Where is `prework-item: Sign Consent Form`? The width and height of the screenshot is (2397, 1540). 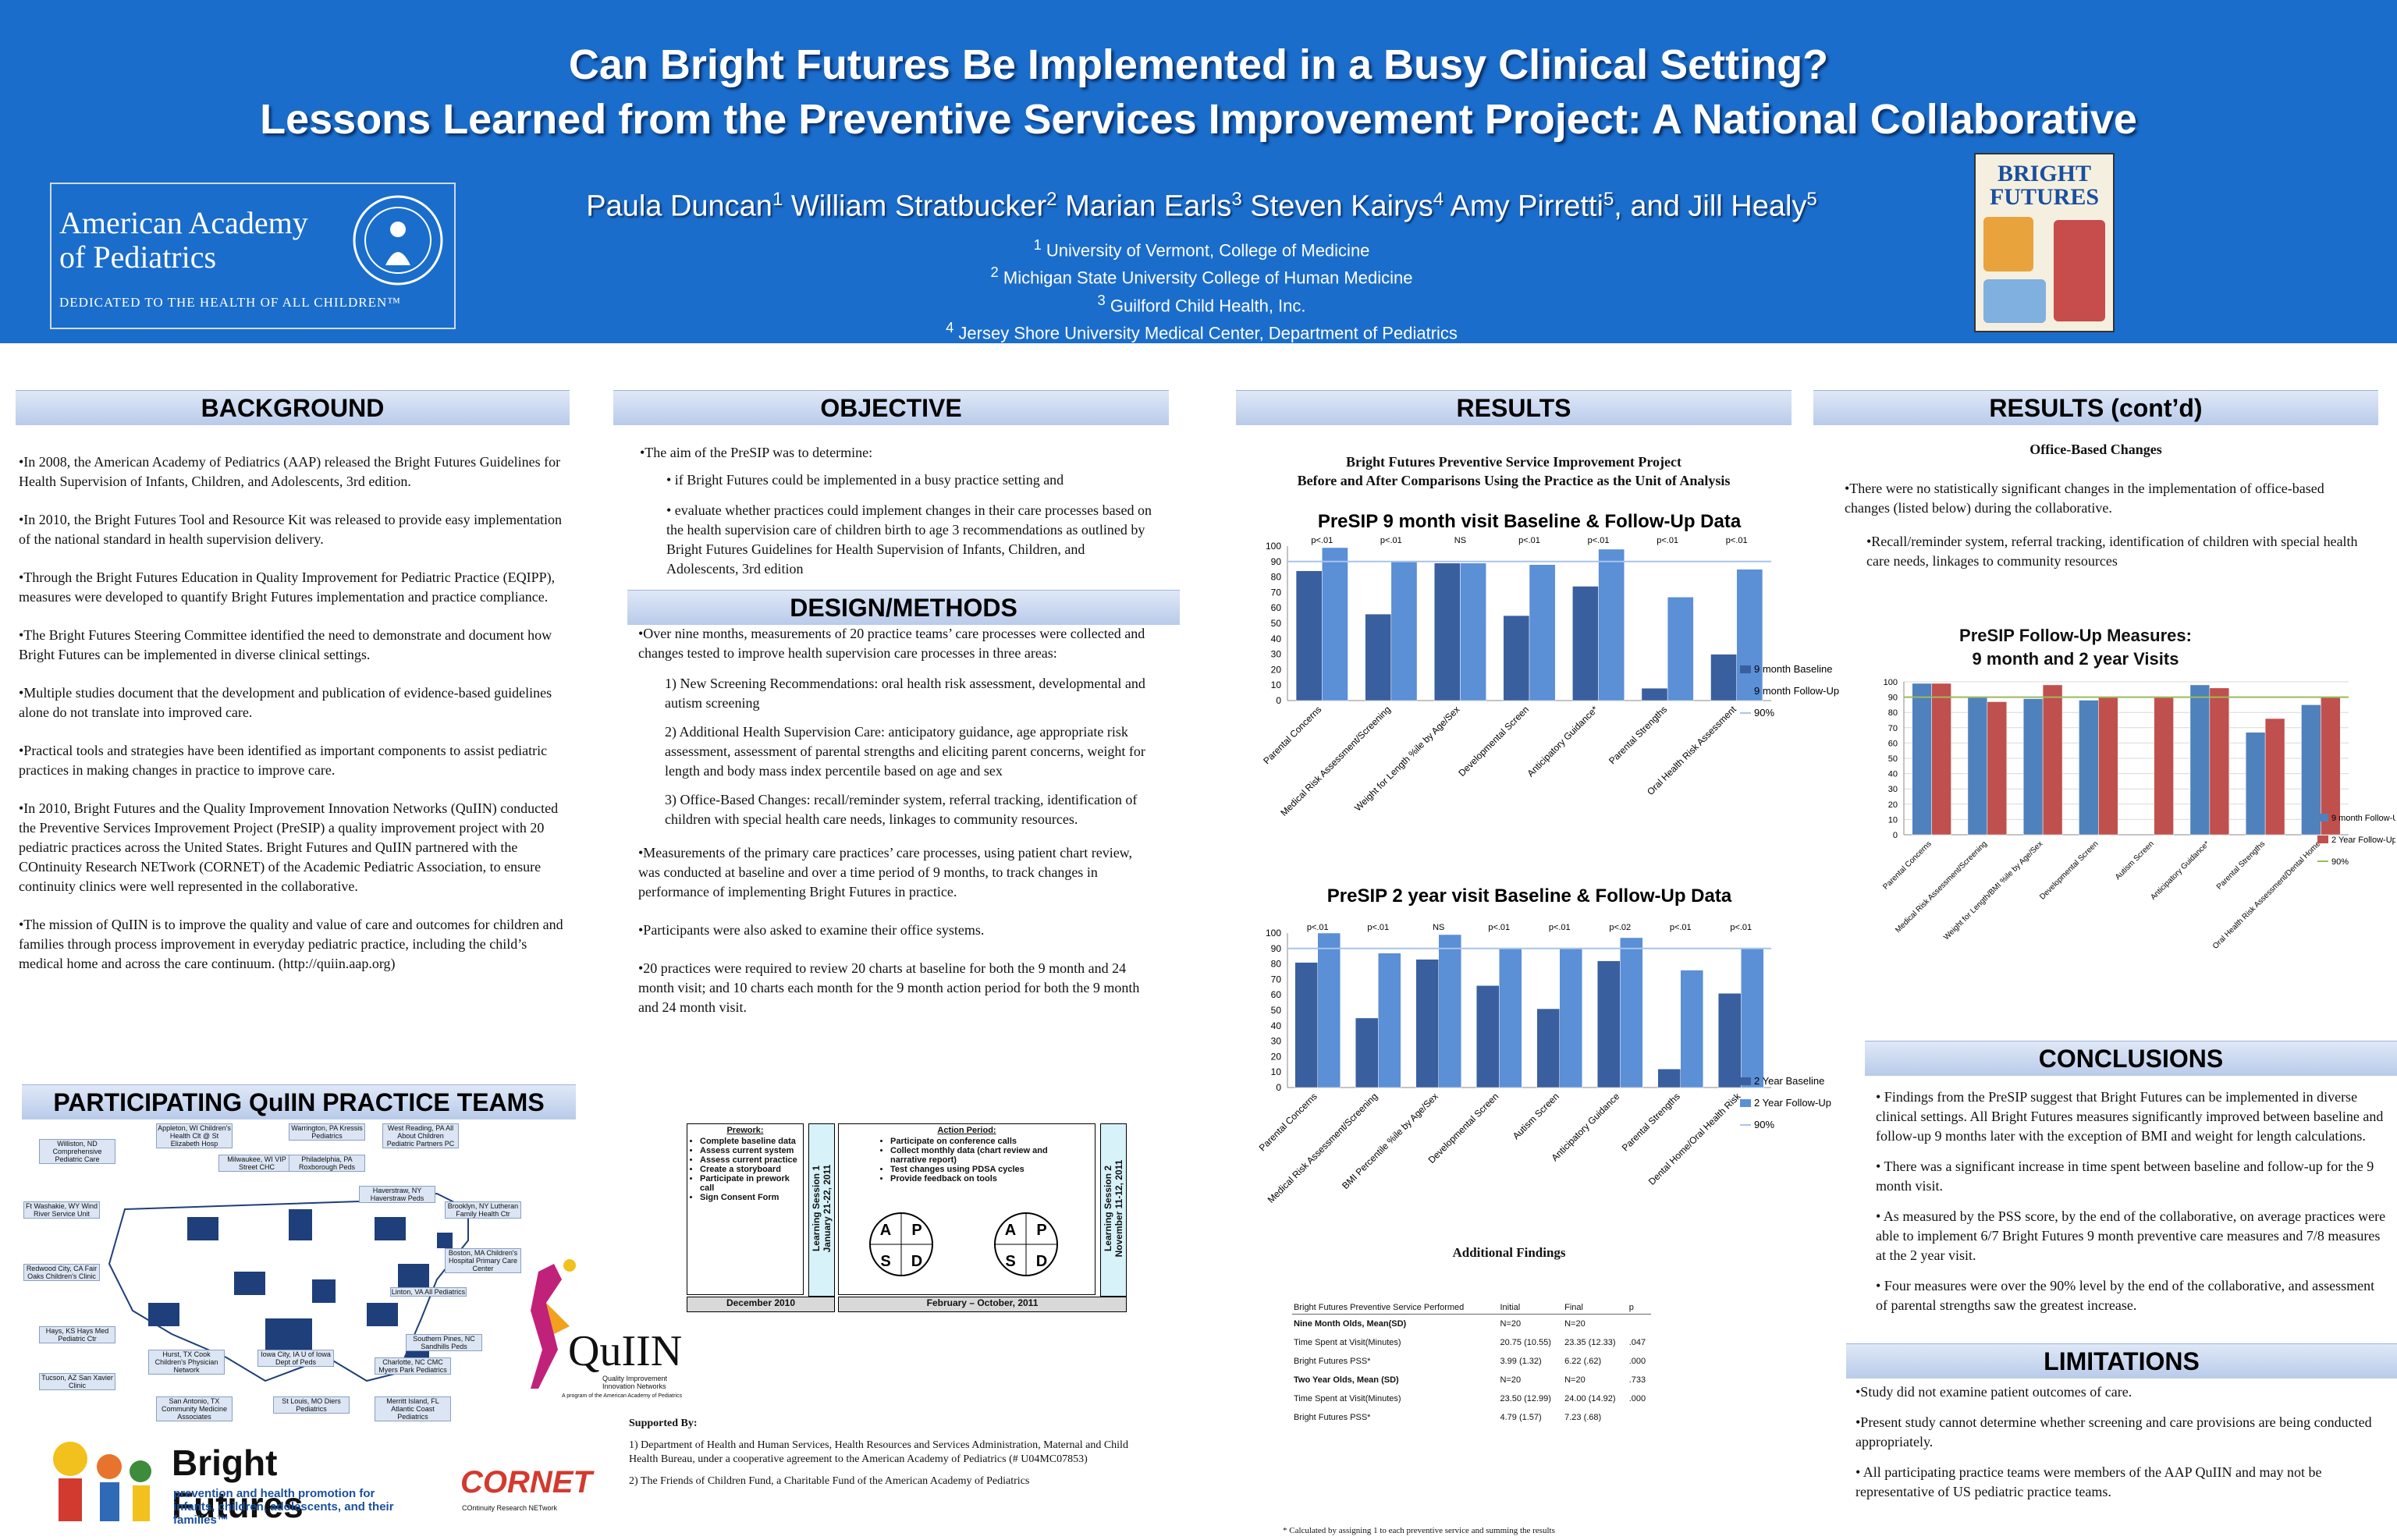 prework-item: Sign Consent Form is located at coordinates (750, 1197).